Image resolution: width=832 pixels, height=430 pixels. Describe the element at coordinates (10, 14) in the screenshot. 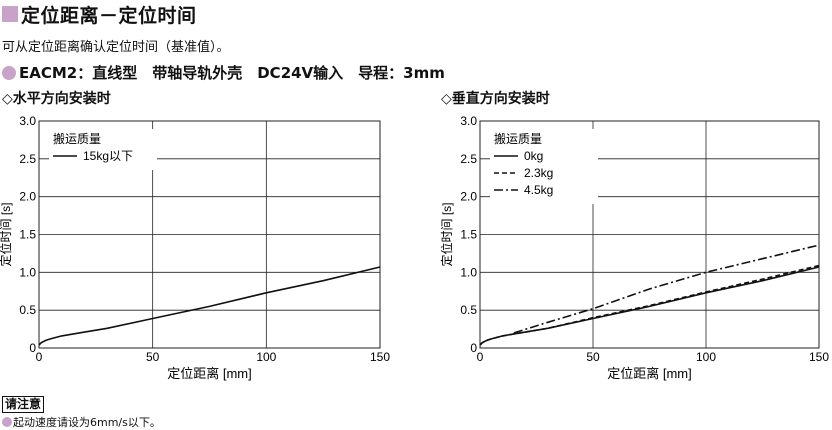

I see `title-square-icon` at that location.